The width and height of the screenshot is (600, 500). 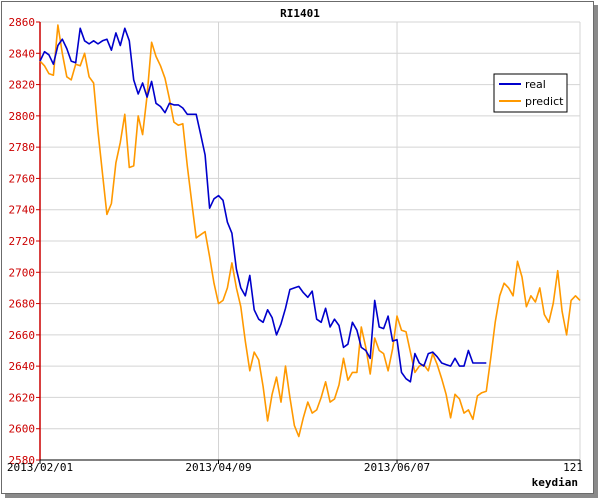 I want to click on y-tick-label: 2700, so click(x=22, y=272).